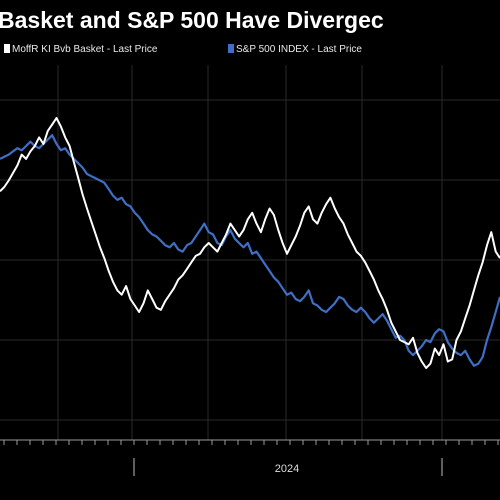 The width and height of the screenshot is (500, 500). I want to click on x-tick-label-2024: 2024, so click(287, 469).